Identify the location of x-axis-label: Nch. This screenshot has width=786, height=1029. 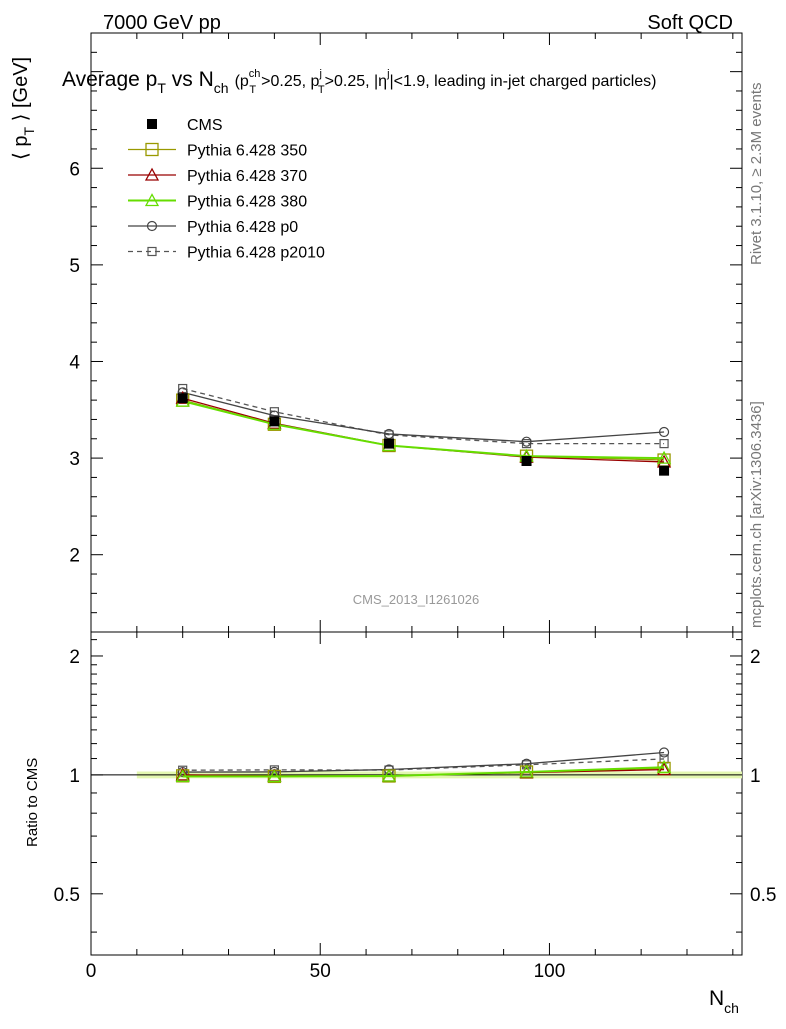
(724, 1001).